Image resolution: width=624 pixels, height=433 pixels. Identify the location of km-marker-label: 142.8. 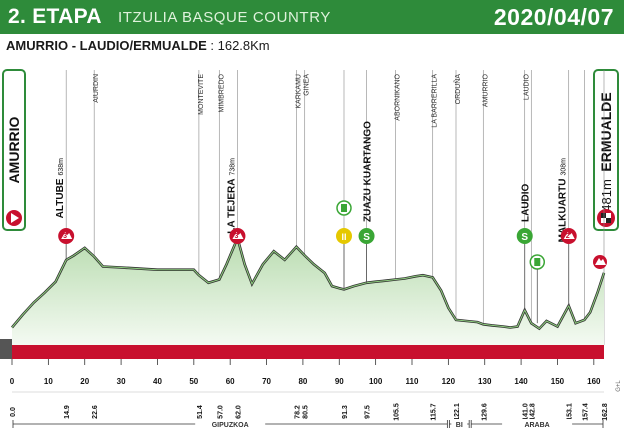
(532, 412).